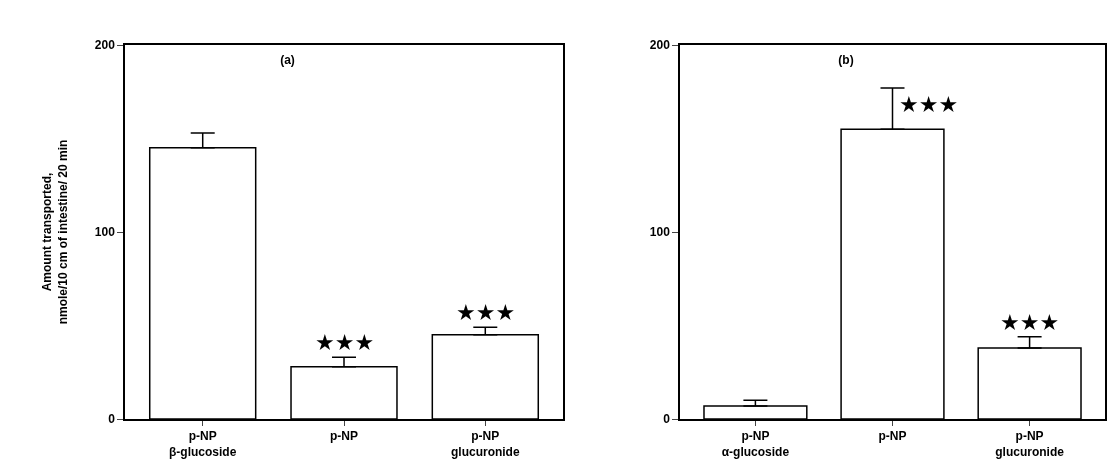  Describe the element at coordinates (287, 60) in the screenshot. I see `text: (a)` at that location.